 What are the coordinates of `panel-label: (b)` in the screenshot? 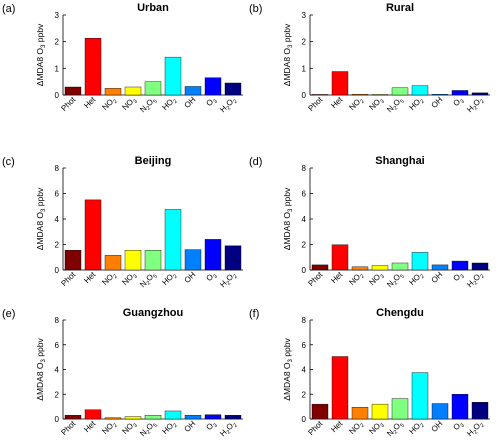 It's located at (255, 9).